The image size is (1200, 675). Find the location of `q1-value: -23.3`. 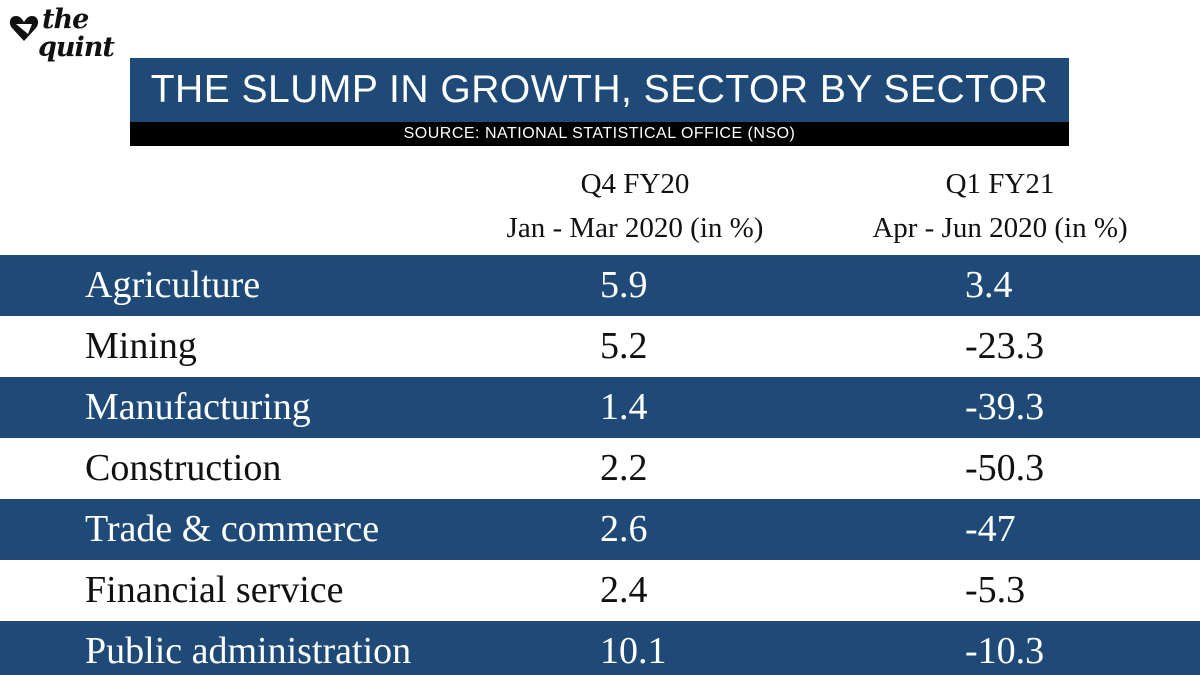

q1-value: -23.3 is located at coordinates (1005, 346).